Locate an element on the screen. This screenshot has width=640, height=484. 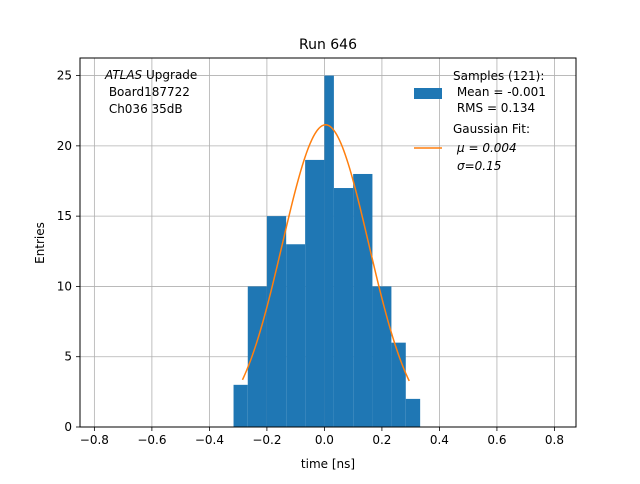
y-tick-label: 25 is located at coordinates (64, 76).